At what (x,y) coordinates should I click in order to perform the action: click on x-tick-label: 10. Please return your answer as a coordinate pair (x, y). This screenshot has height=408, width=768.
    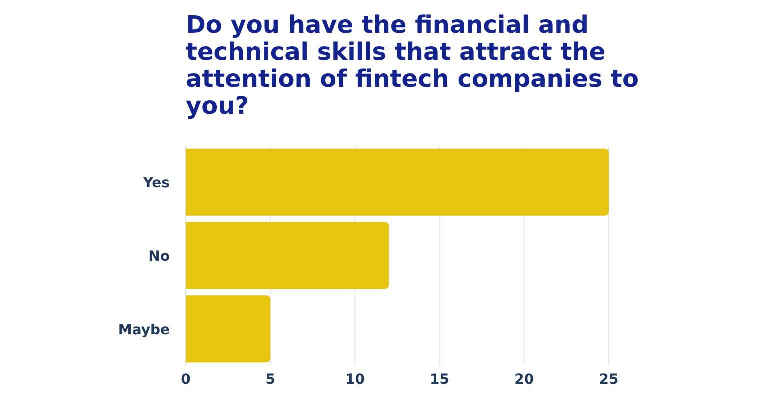
    Looking at the image, I should click on (355, 380).